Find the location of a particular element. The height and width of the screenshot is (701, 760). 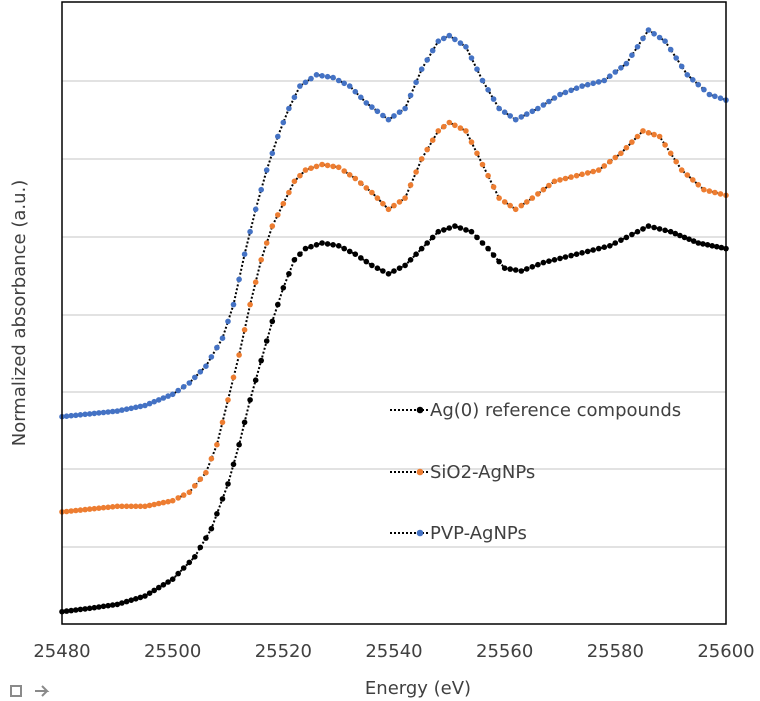

y-axis-title: Normalized absorbance (a.u.) is located at coordinates (19, 313).